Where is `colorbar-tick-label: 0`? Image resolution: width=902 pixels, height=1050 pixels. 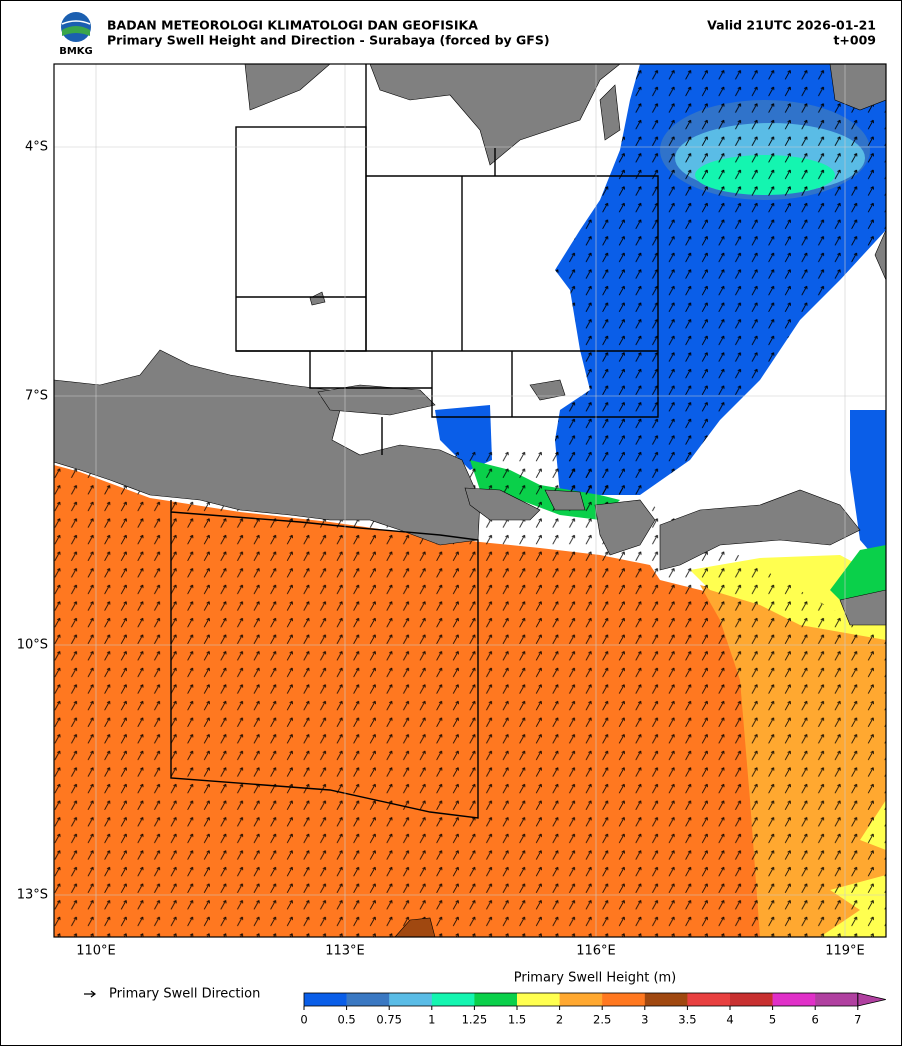
colorbar-tick-label: 0 is located at coordinates (303, 1020).